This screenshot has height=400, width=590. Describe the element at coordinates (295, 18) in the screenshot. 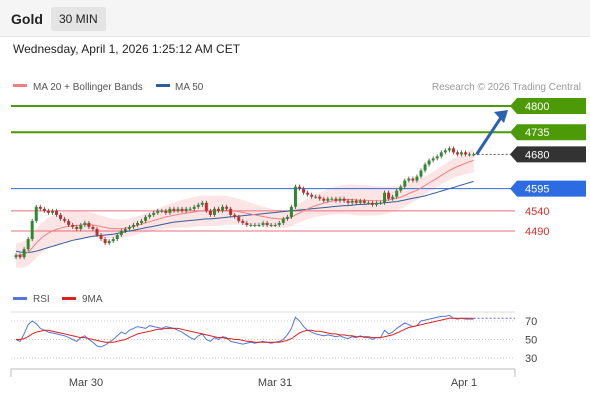

I see `top-bar: Gold 30 MIN` at that location.